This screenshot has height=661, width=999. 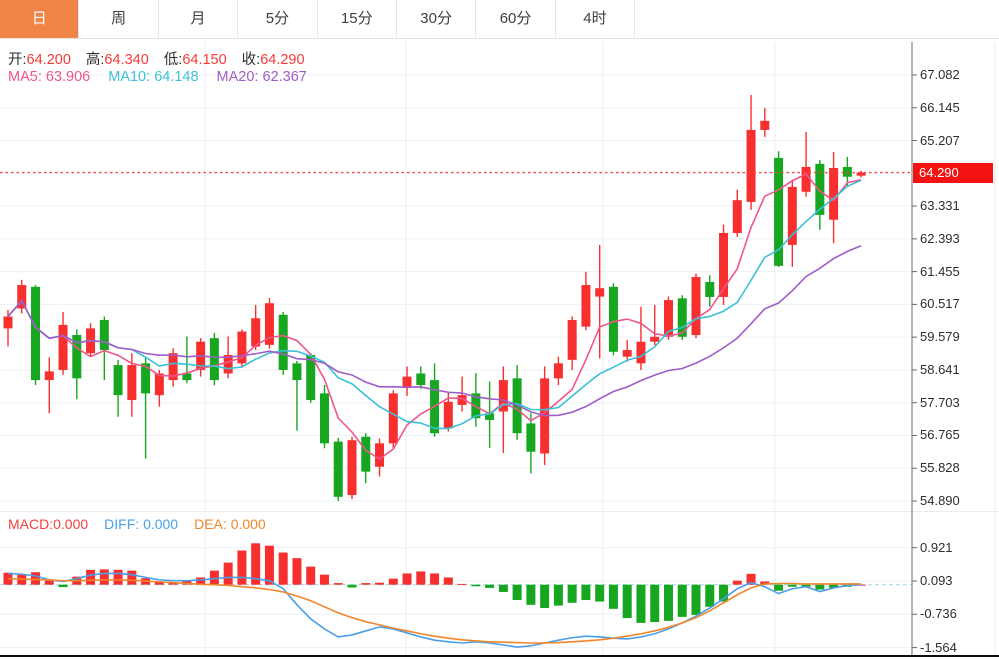 I want to click on macd-value: MACD:0.000, so click(x=48, y=524).